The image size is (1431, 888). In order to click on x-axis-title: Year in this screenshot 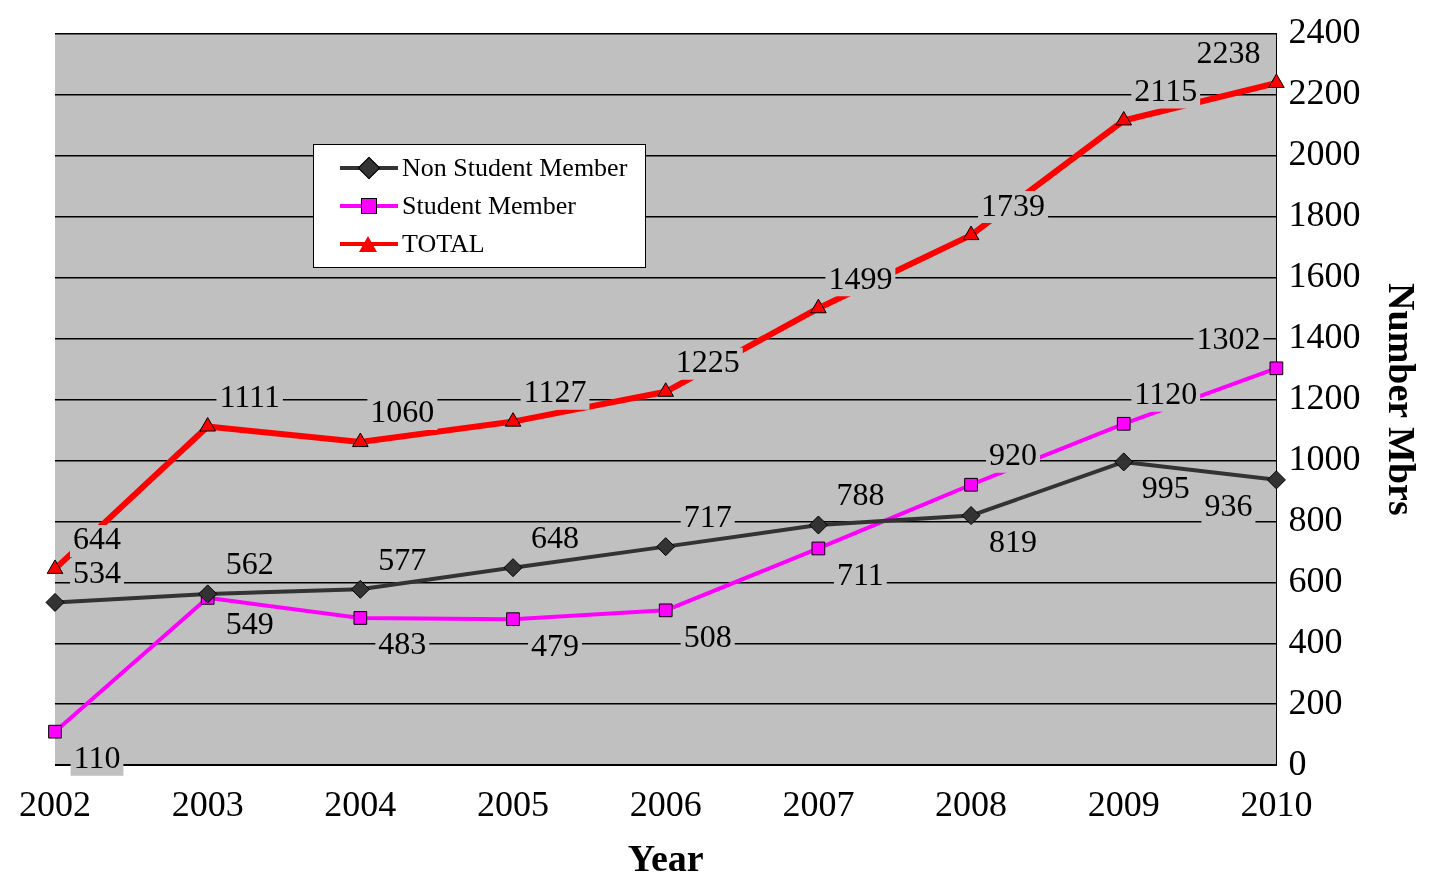, I will do `click(665, 858)`.